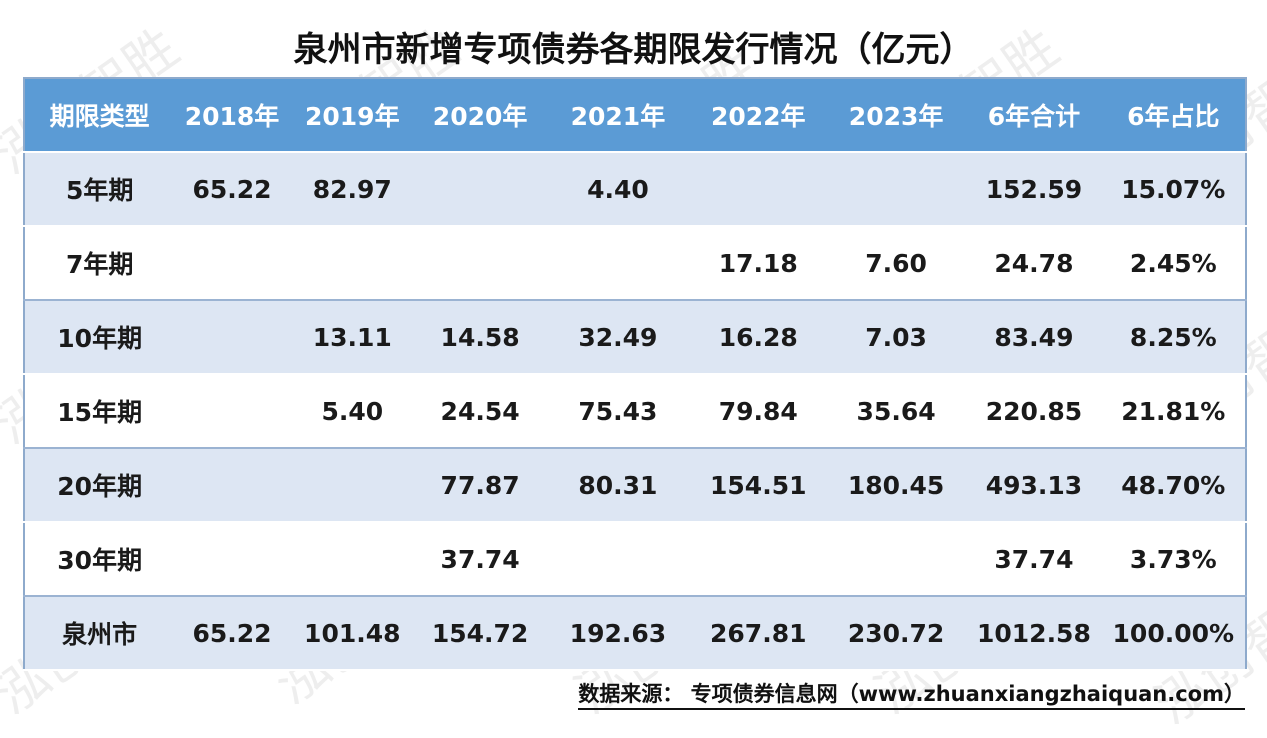 Image resolution: width=1267 pixels, height=738 pixels. What do you see at coordinates (232, 115) in the screenshot?
I see `header-cell: 2018年` at bounding box center [232, 115].